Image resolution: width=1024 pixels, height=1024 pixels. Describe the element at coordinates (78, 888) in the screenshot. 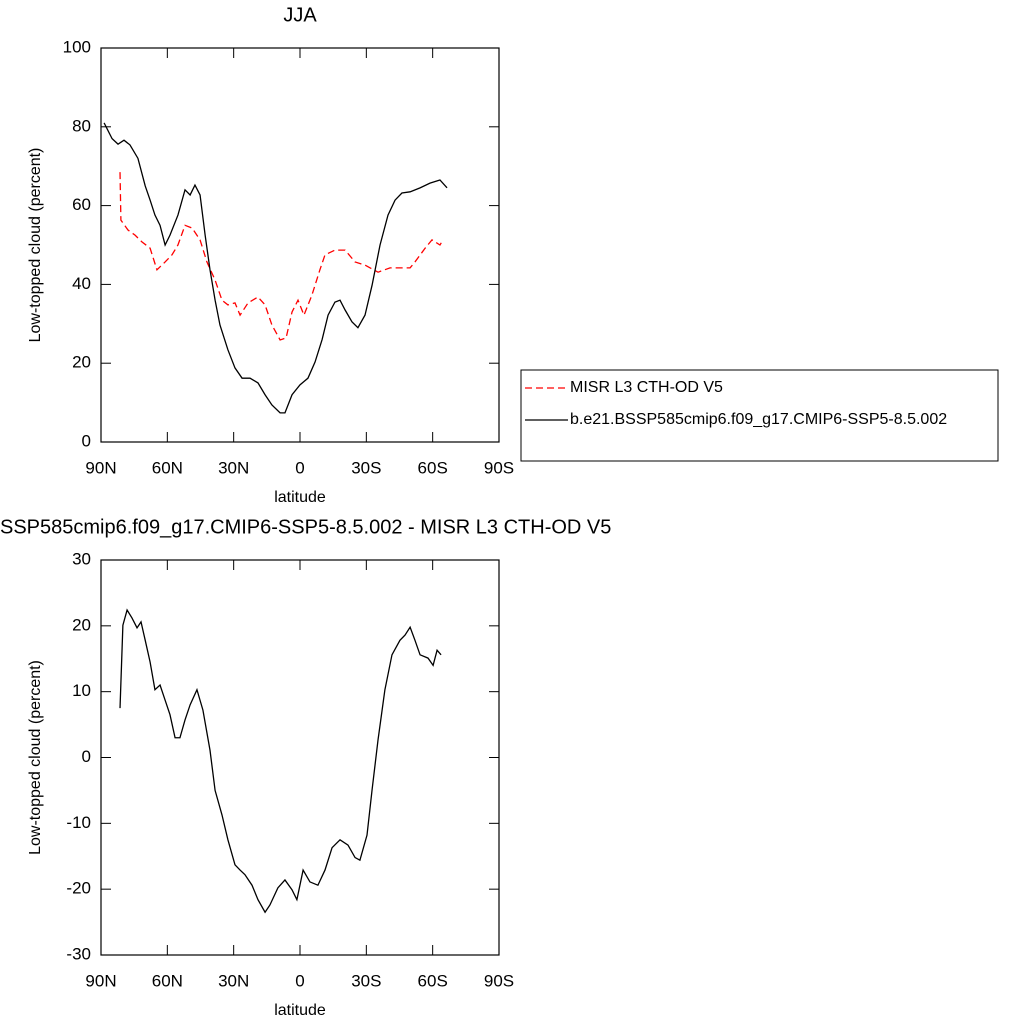

I see `y-tick-label: -20` at that location.